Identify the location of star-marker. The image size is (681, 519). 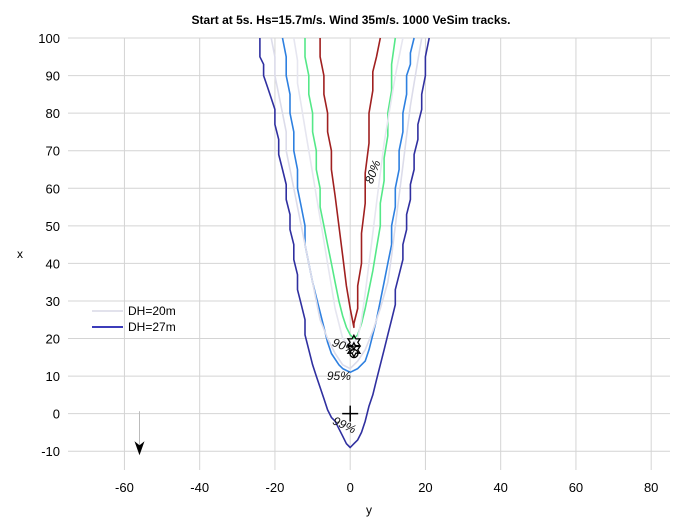
(354, 350).